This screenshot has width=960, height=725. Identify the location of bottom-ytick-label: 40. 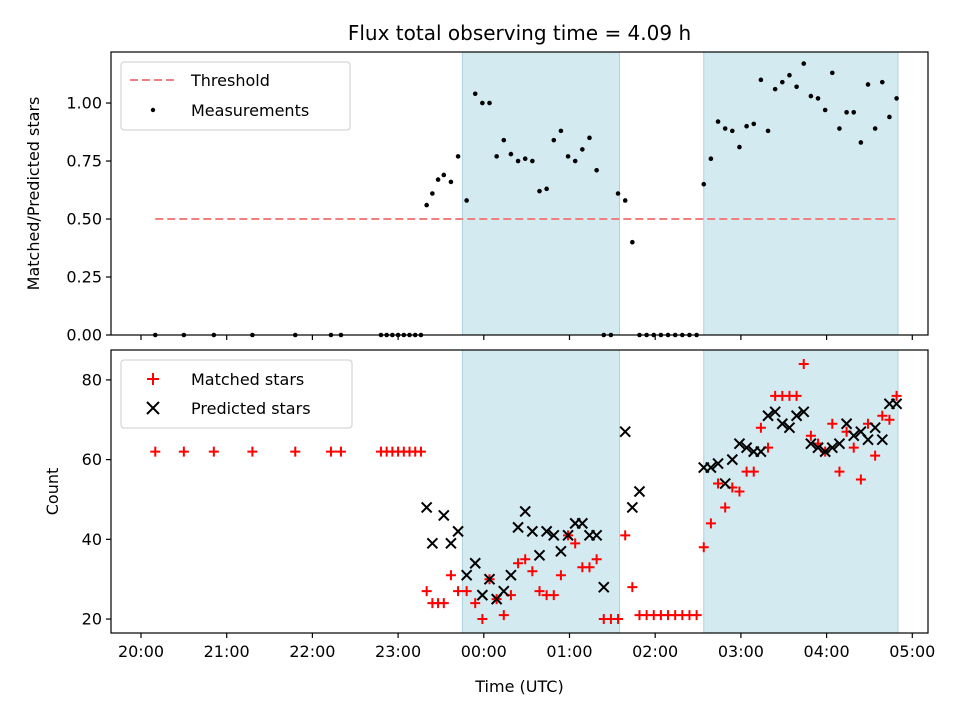
(92, 539).